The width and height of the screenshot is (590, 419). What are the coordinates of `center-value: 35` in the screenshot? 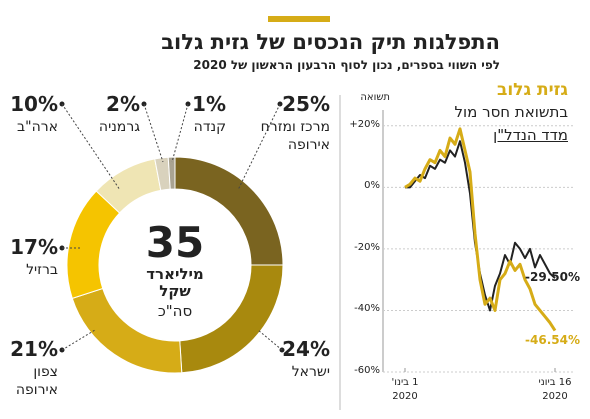 It's located at (175, 242).